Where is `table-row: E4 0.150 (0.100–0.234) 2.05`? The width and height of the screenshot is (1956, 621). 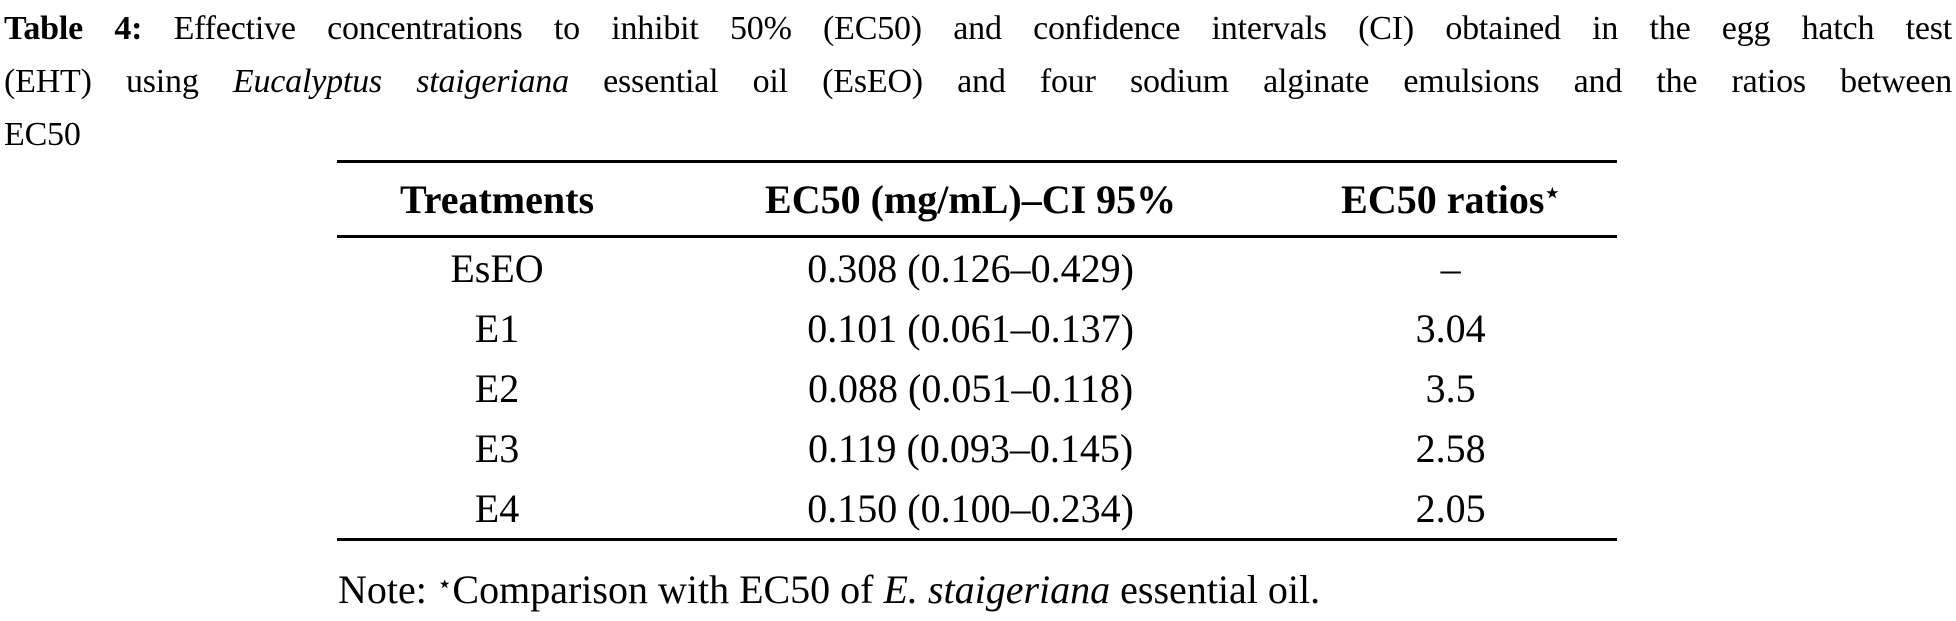
table-row: E4 0.150 (0.100–0.234) 2.05 is located at coordinates (977, 508).